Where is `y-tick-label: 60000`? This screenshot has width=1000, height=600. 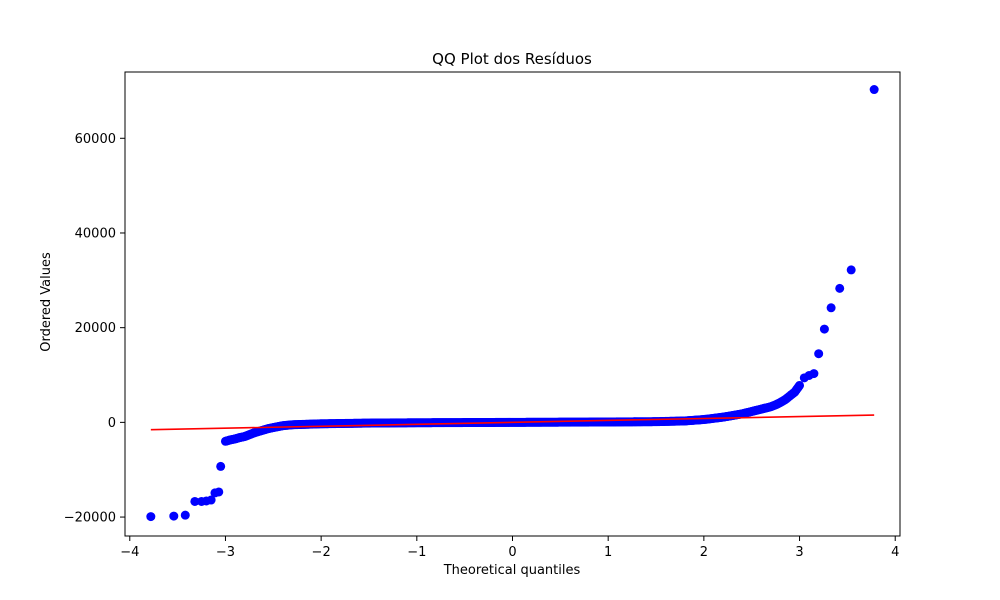 y-tick-label: 60000 is located at coordinates (95, 139).